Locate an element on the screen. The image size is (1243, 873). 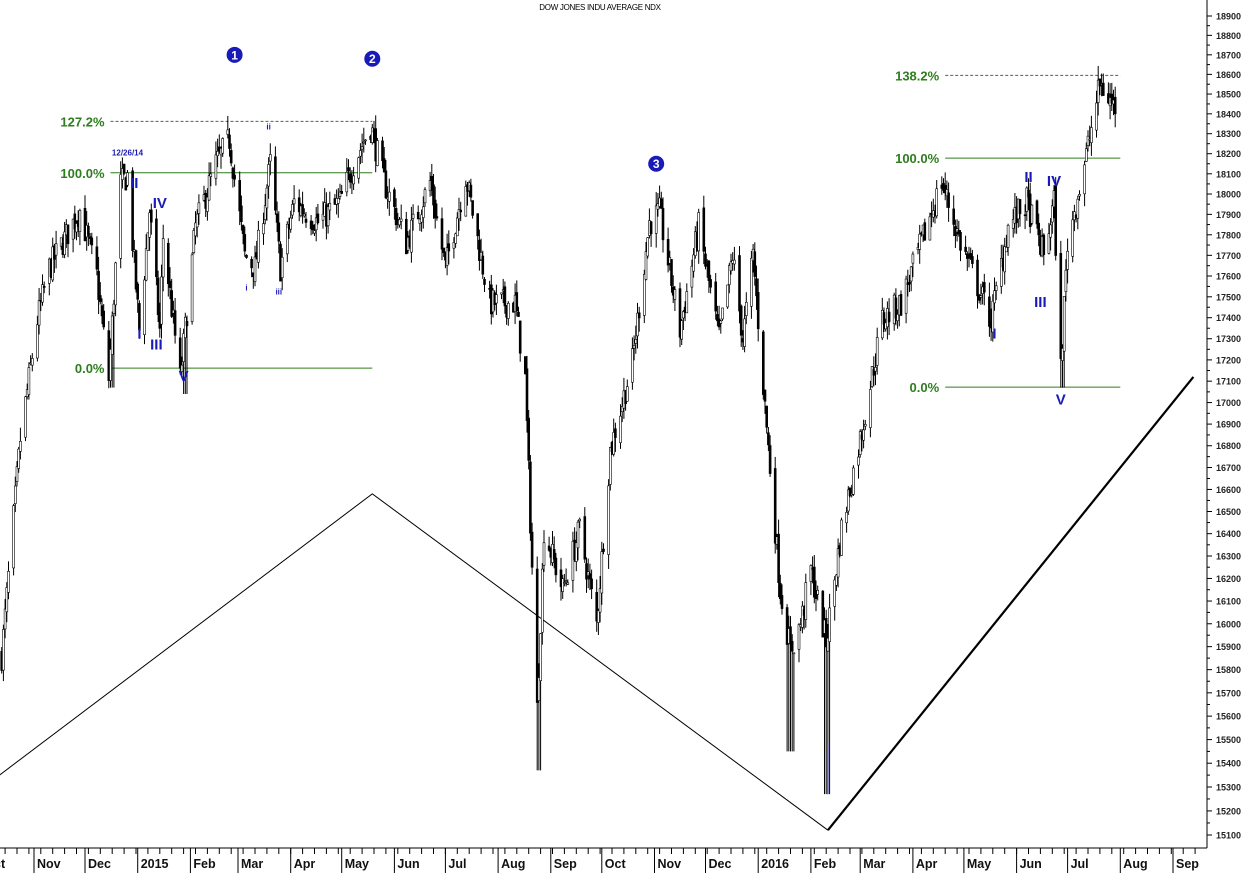
x-tick-label: 2016 is located at coordinates (775, 864).